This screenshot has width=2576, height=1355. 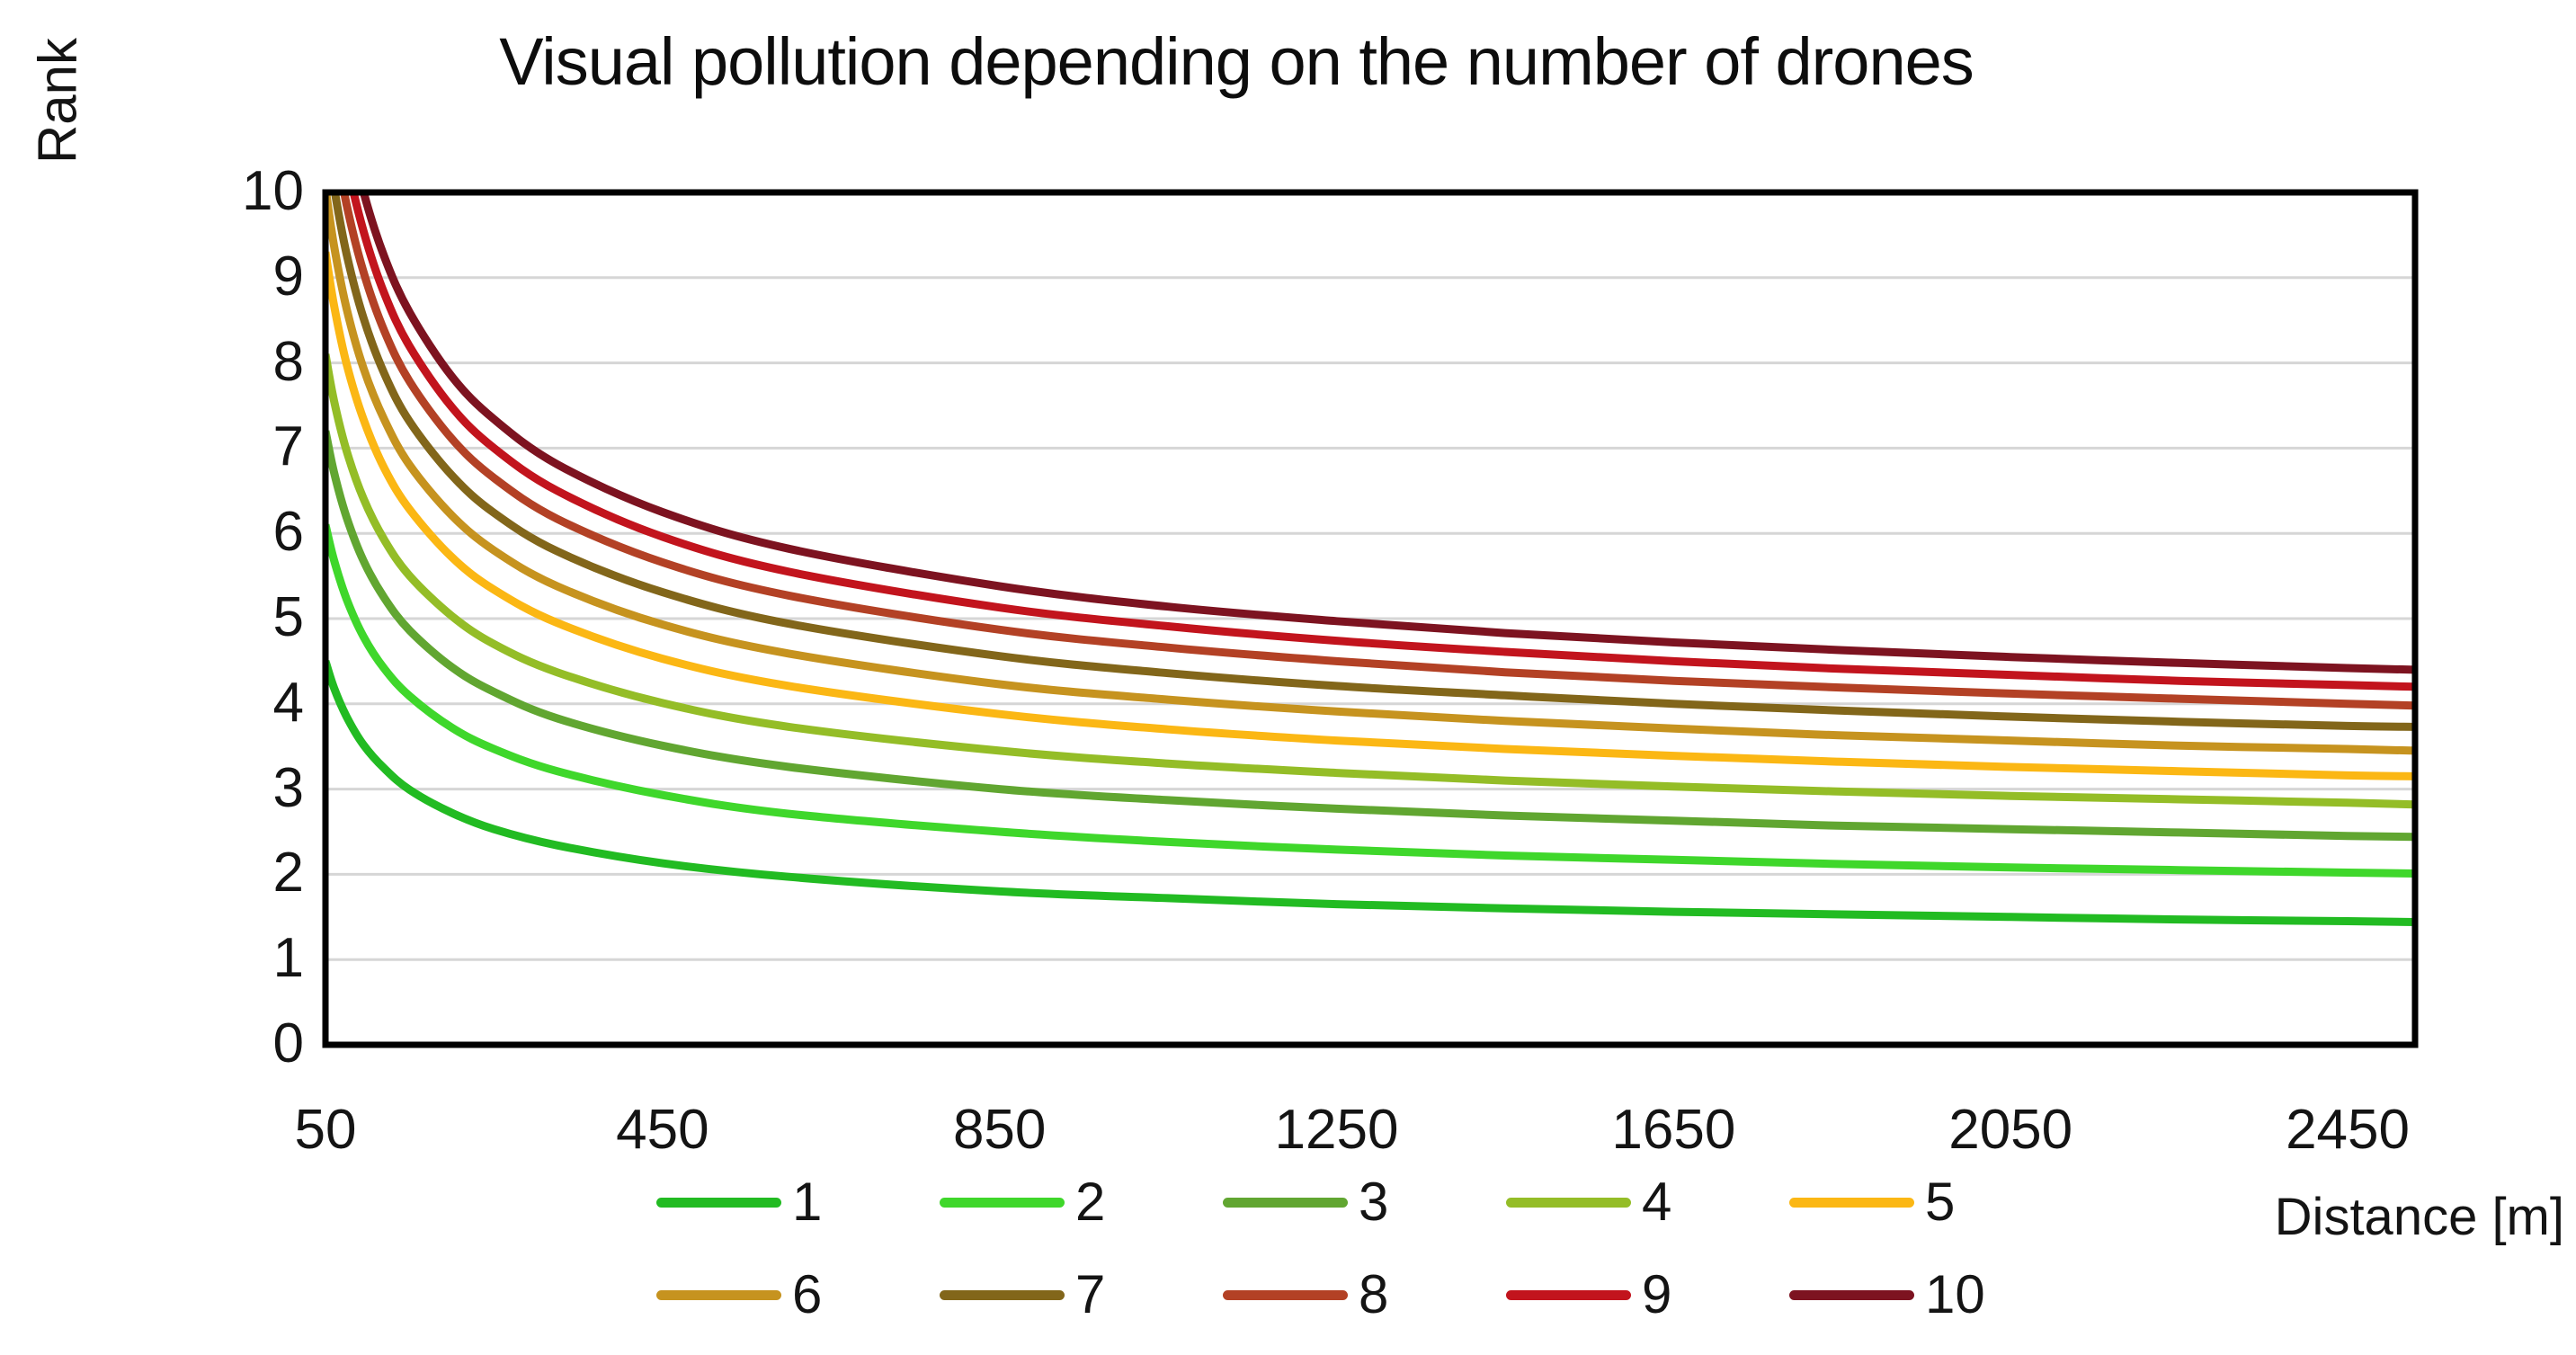 I want to click on legend-item-8: 8, so click(x=1306, y=1295).